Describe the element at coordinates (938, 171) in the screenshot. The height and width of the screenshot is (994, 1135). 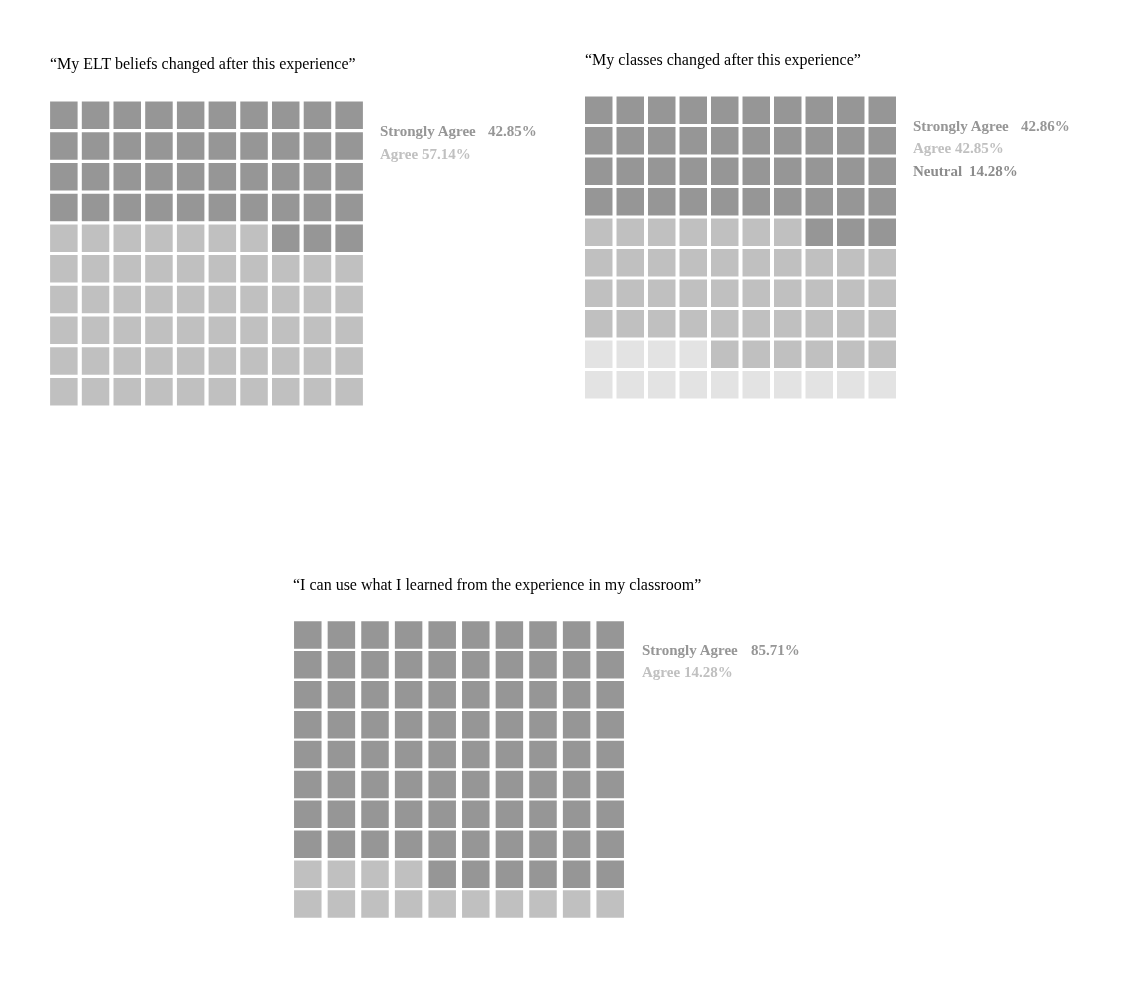
I see `category-label: Neutral` at that location.